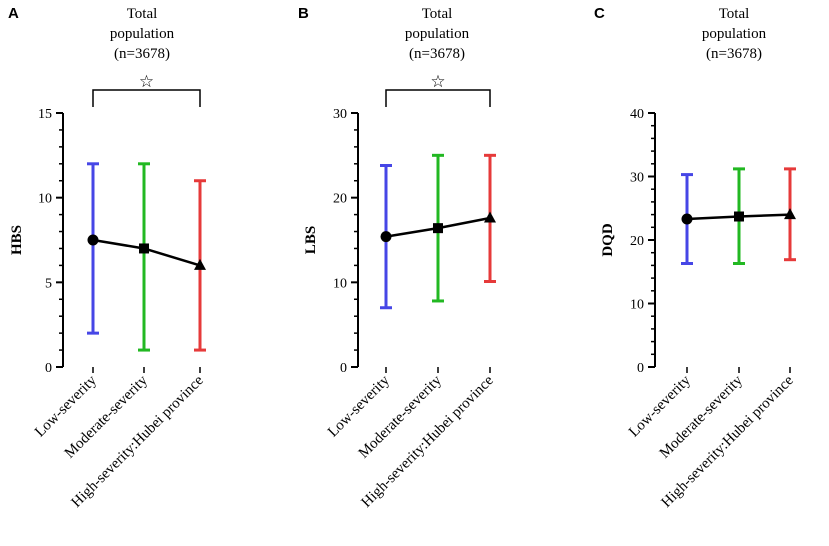 The width and height of the screenshot is (829, 546). Describe the element at coordinates (45, 114) in the screenshot. I see `y-tick-label: 15` at that location.